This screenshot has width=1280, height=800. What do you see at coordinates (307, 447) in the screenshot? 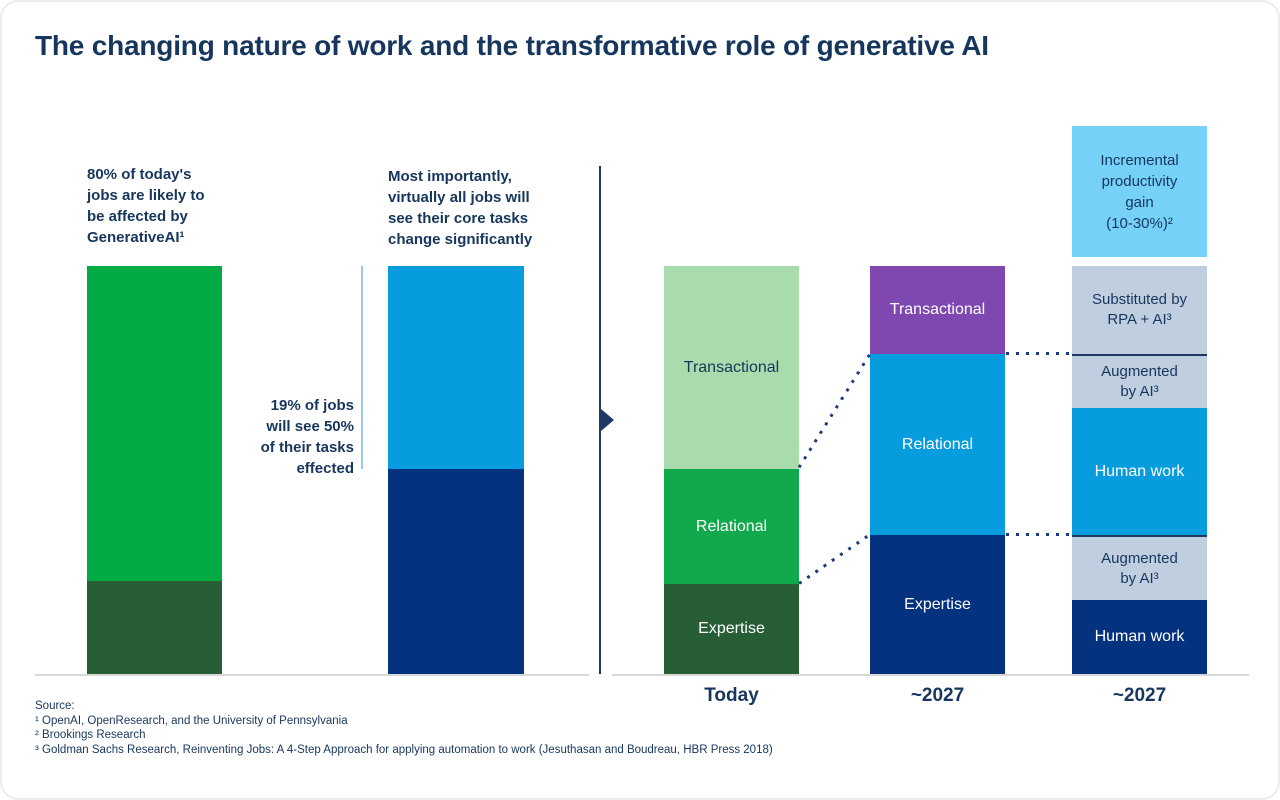
I see `annotation-line: of their tasks` at bounding box center [307, 447].